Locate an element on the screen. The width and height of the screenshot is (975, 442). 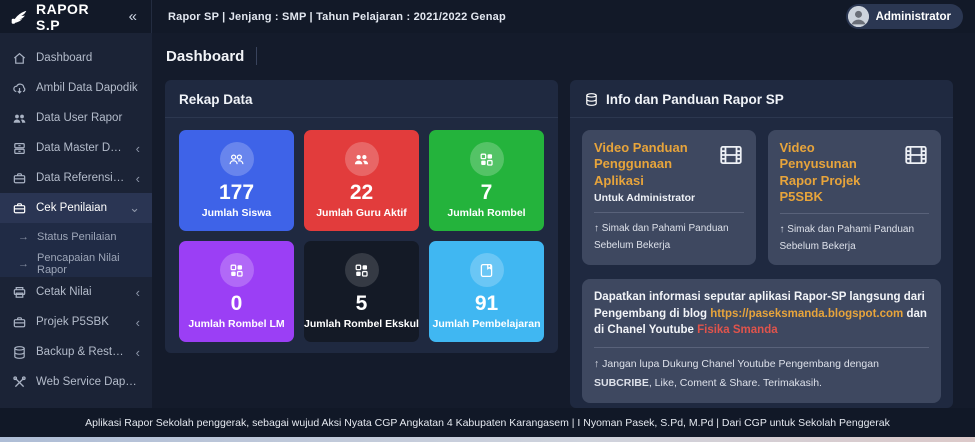
video-title: Video Panduan Penggunaan Aplikasi is located at coordinates (641, 164).